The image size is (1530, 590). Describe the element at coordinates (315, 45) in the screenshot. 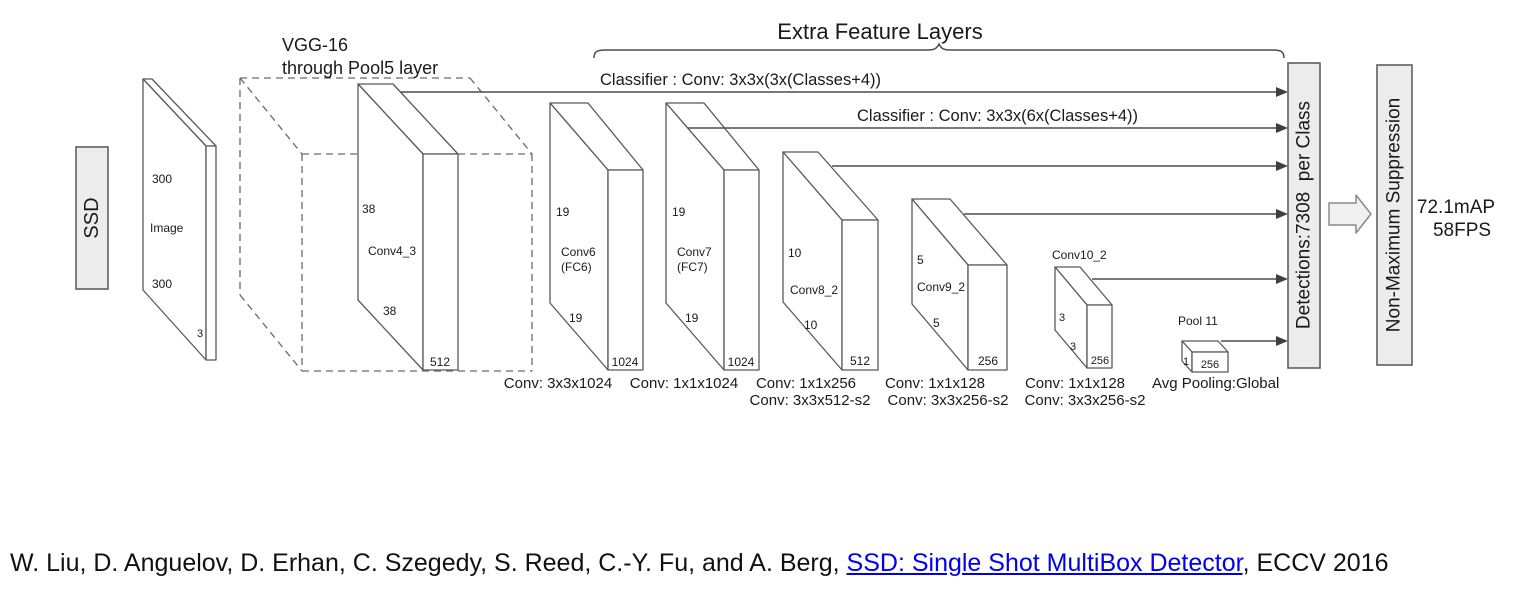

I see `vgg-label-line1: VGG-16` at that location.